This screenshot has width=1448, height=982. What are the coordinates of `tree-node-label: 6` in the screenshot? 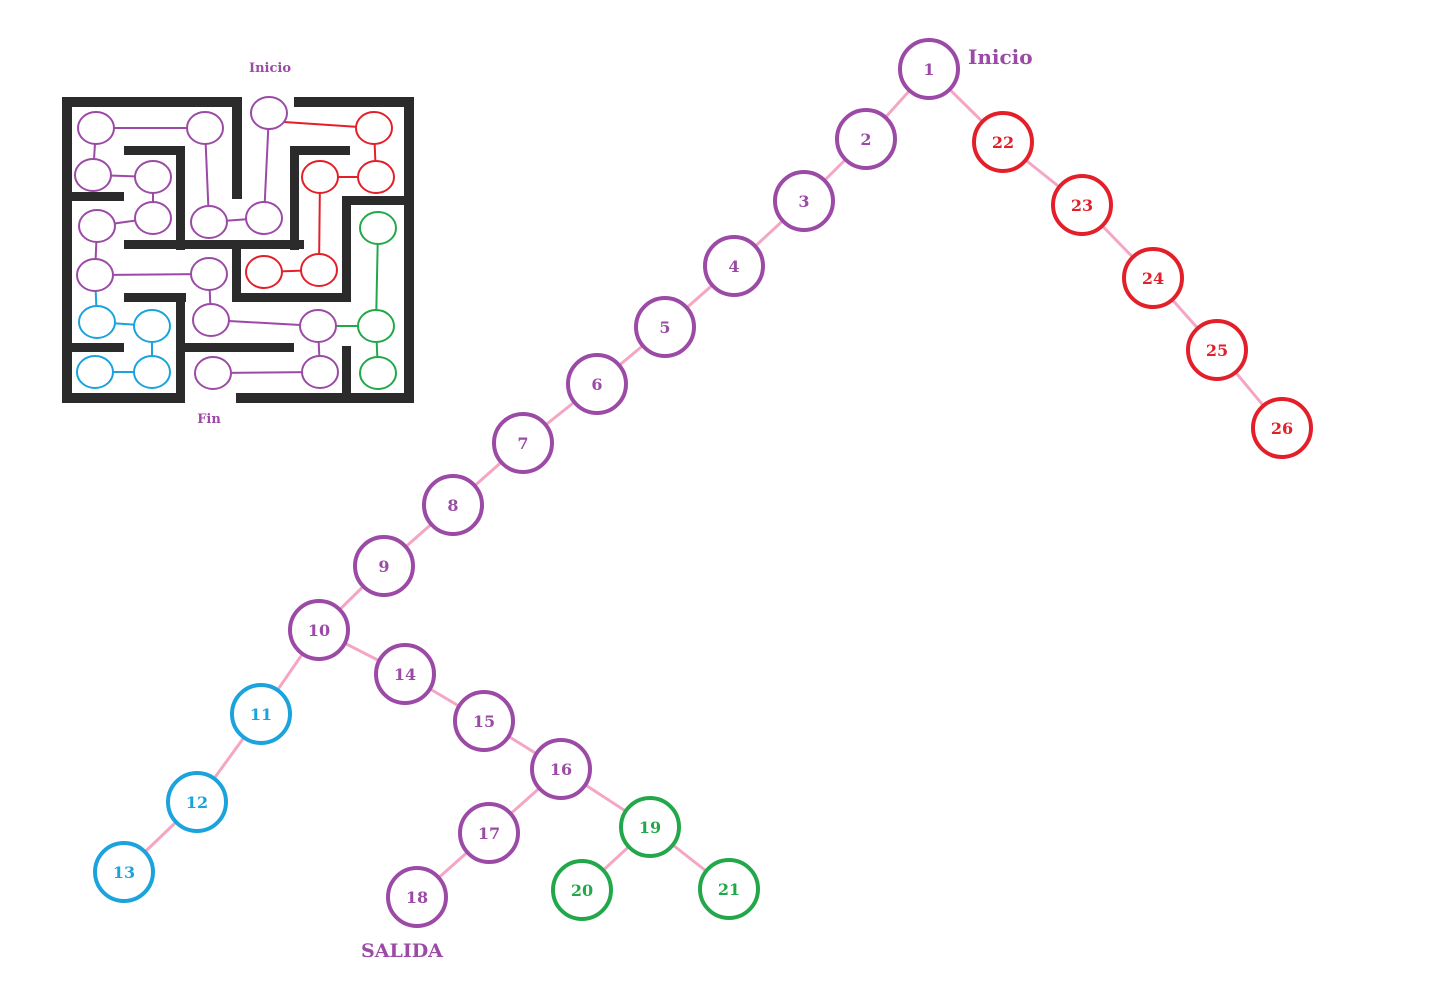 It's located at (596, 384).